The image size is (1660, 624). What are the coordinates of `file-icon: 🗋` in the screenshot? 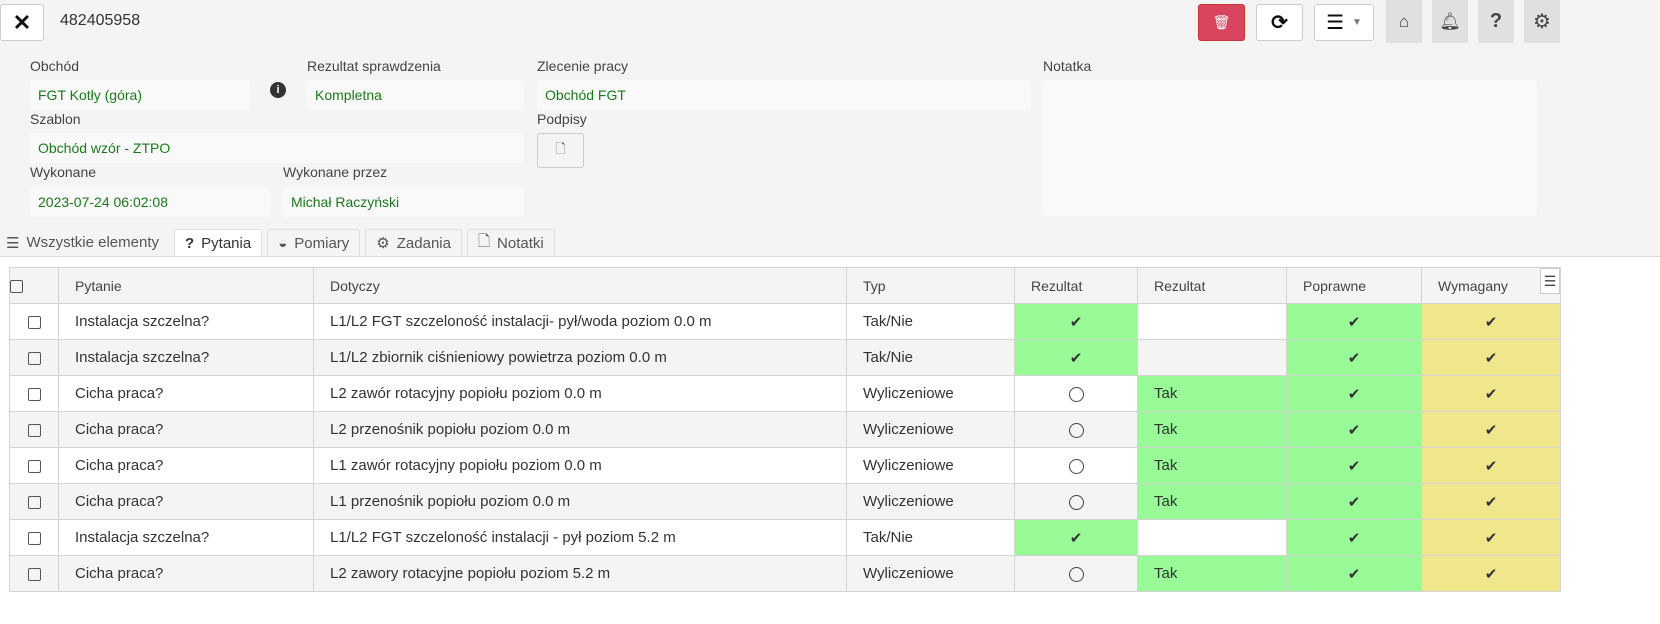 It's located at (484, 241).